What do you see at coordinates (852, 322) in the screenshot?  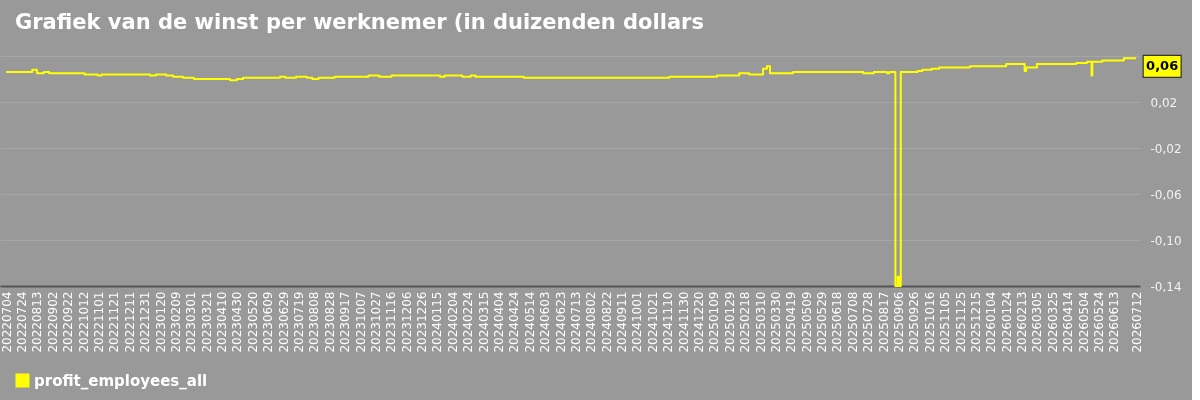 I see `x-tick-label: 20250708` at bounding box center [852, 322].